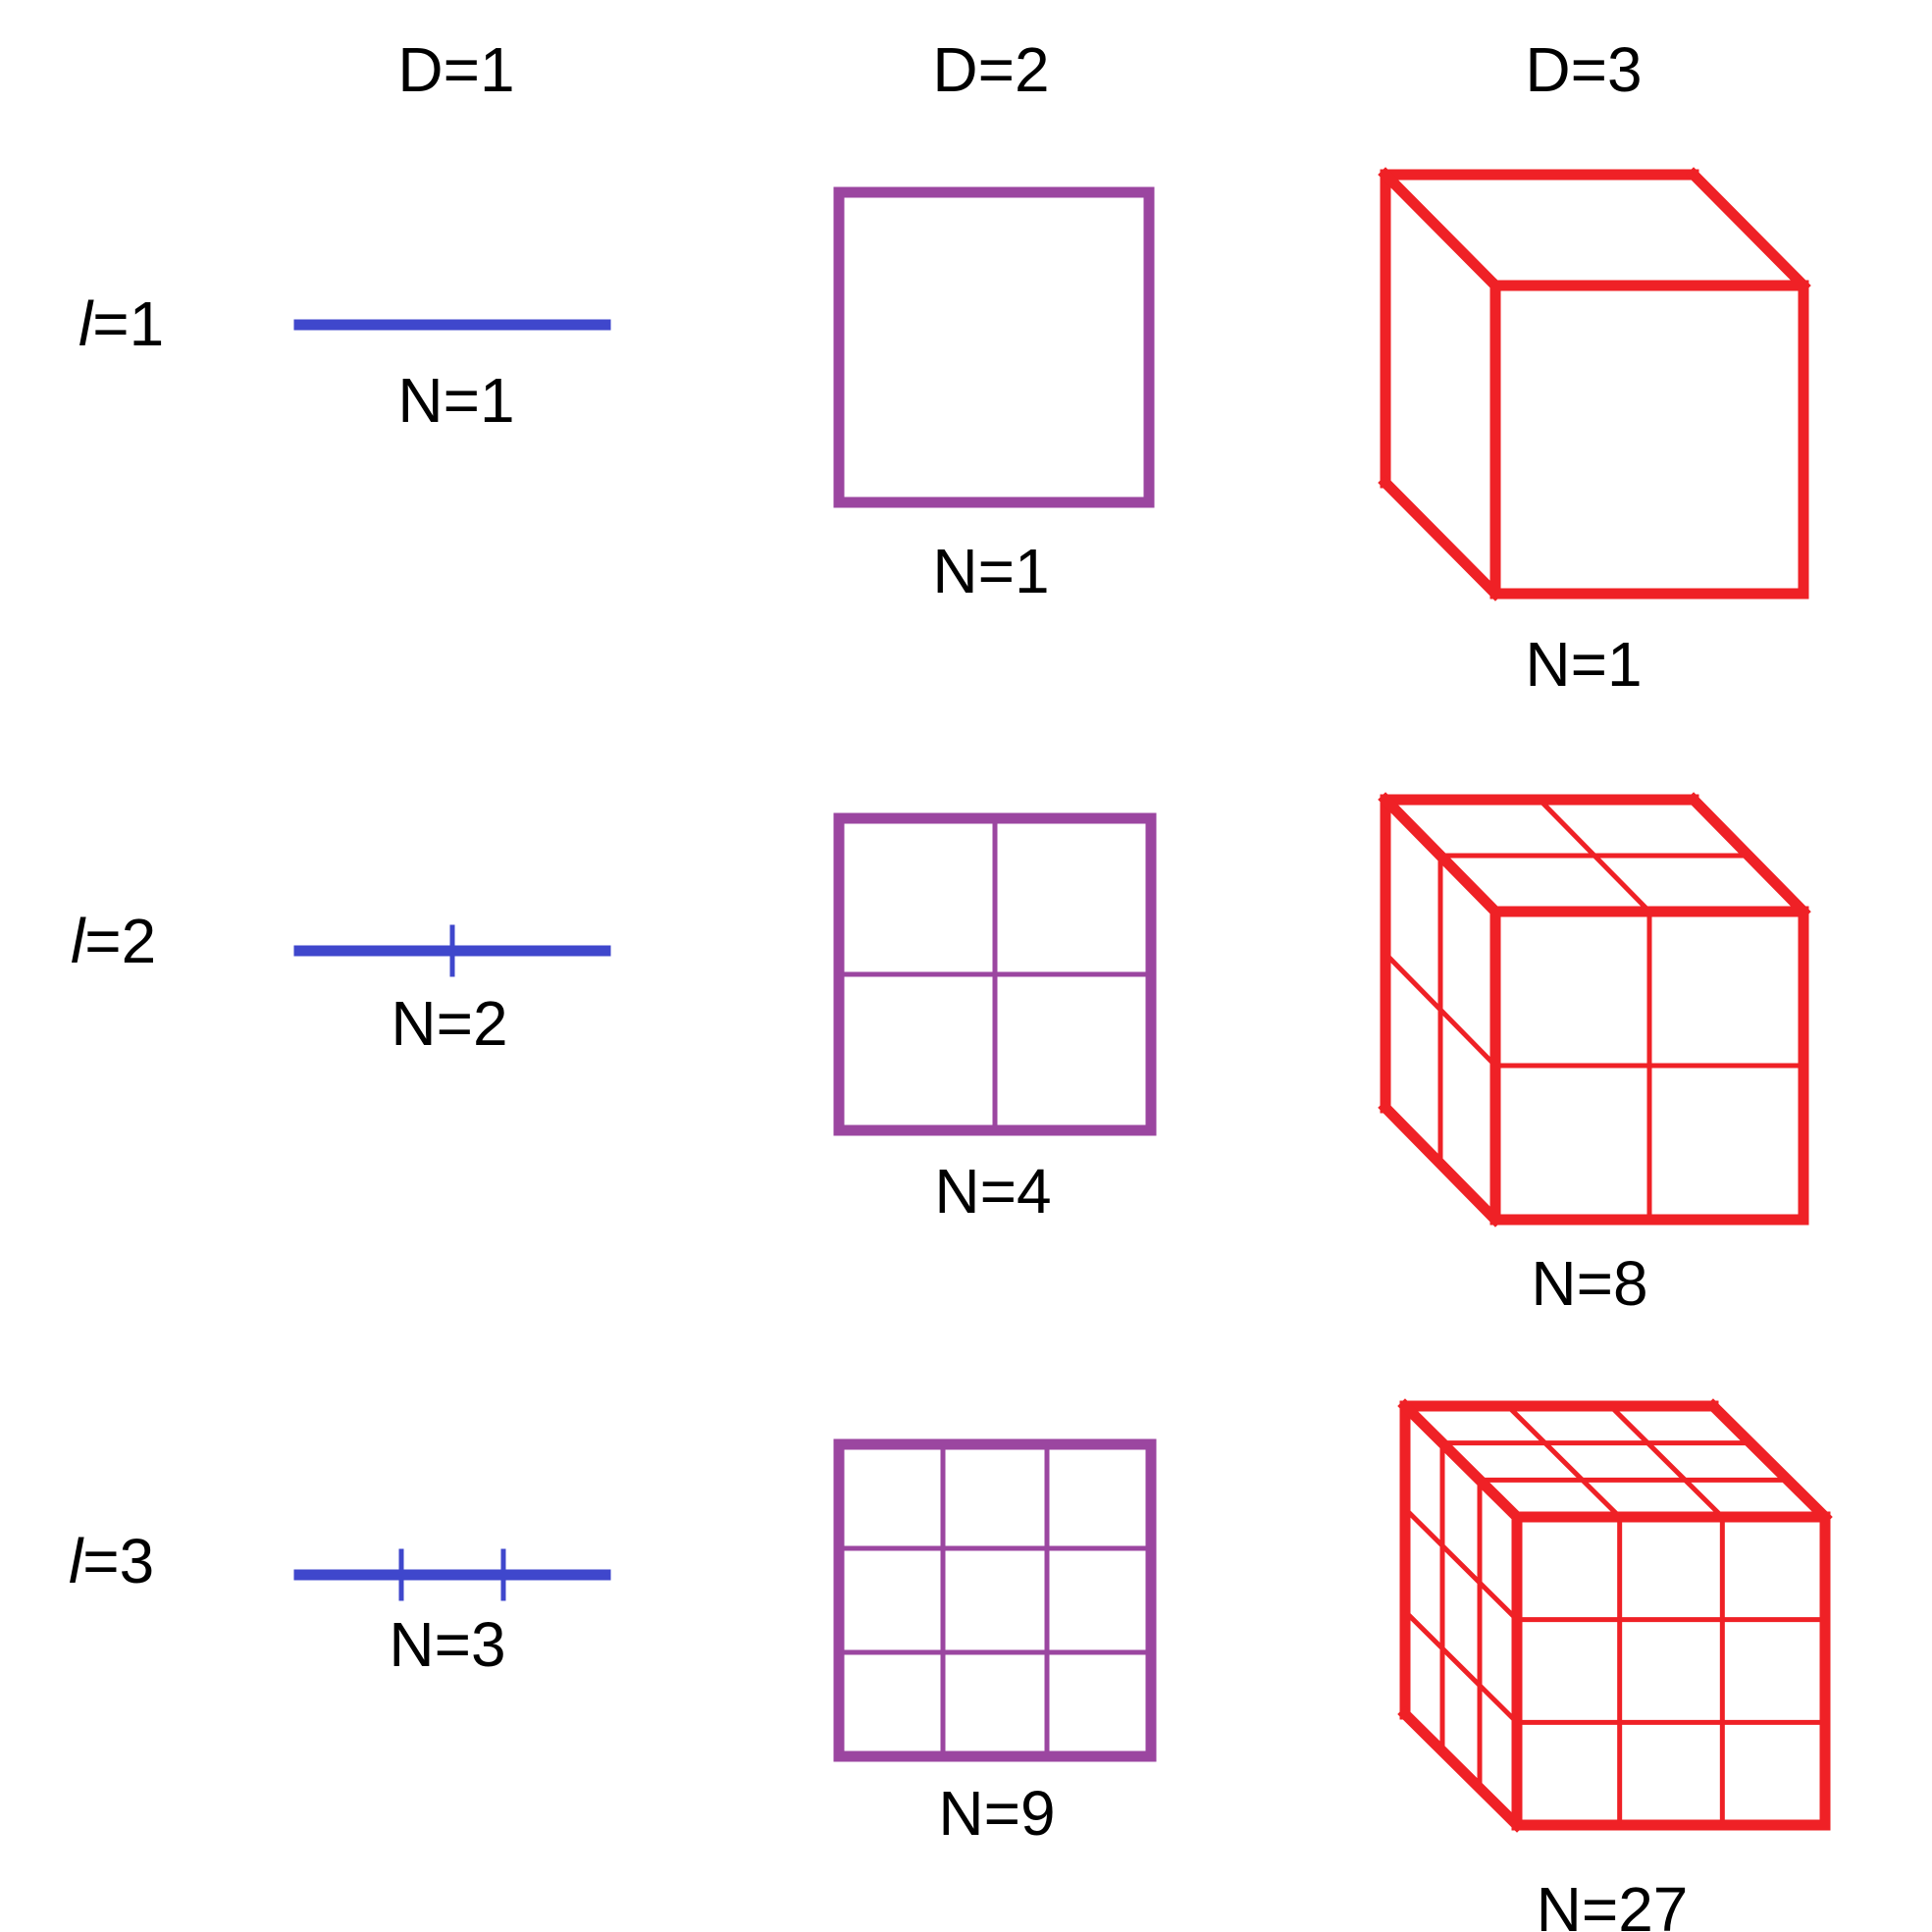  I want to click on n-label-3d-row3: N=27, so click(1613, 1903).